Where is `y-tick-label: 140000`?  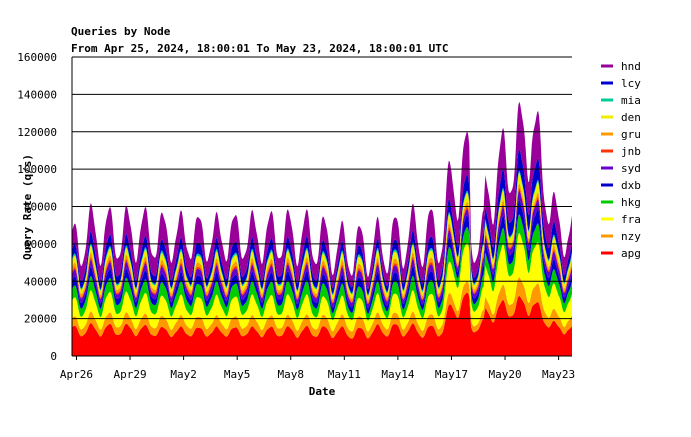
y-tick-label: 140000 is located at coordinates (37, 94).